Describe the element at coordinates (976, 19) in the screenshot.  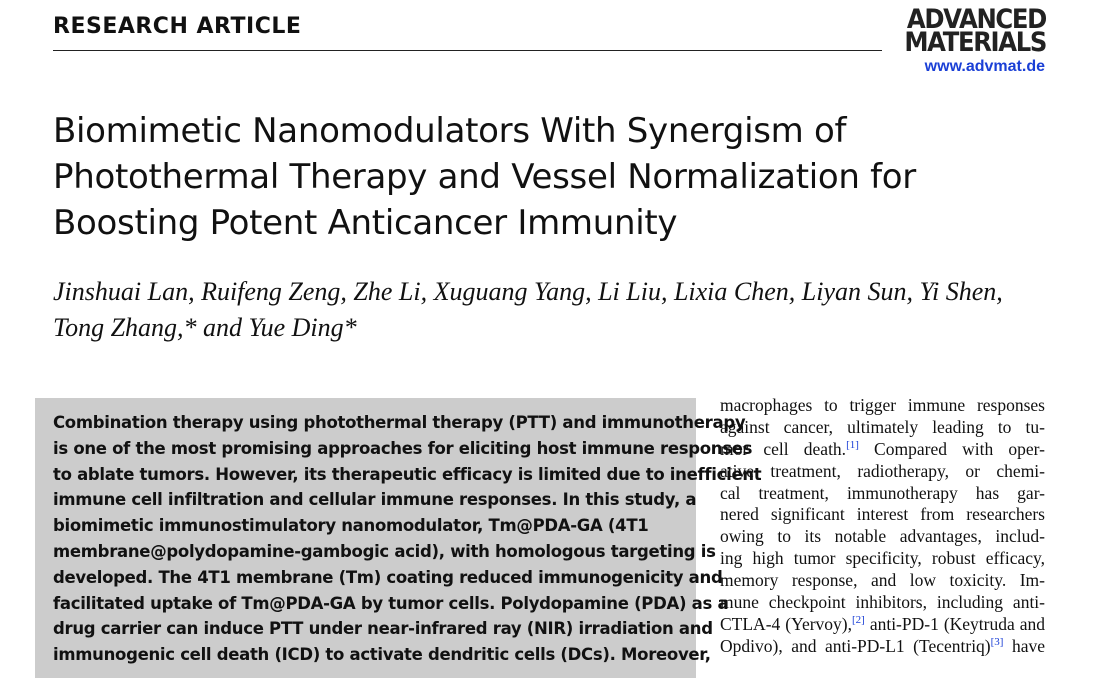
I see `logo-line: ADVANCED` at that location.